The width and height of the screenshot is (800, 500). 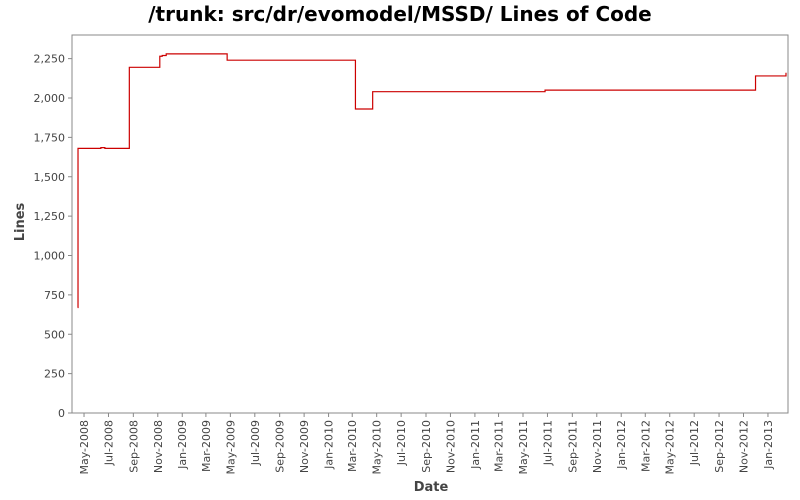 I want to click on x-tick-label: Nov-2008, so click(x=158, y=446).